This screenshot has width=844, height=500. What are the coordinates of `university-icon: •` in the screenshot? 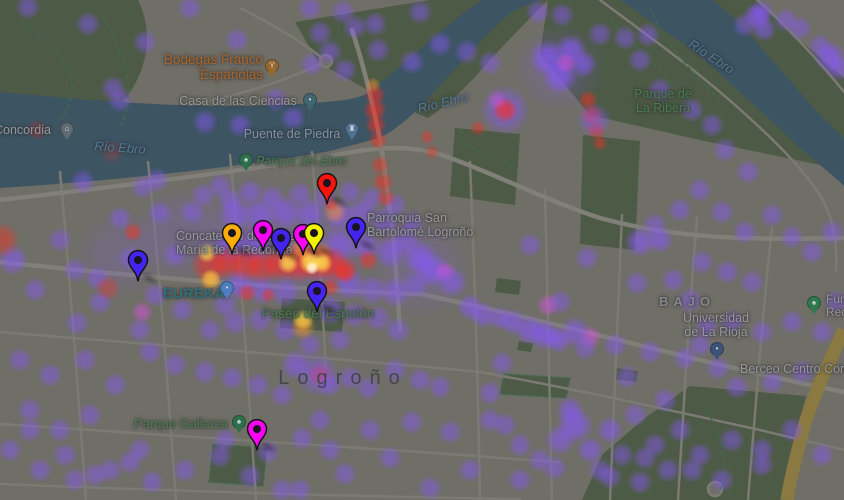 It's located at (717, 351).